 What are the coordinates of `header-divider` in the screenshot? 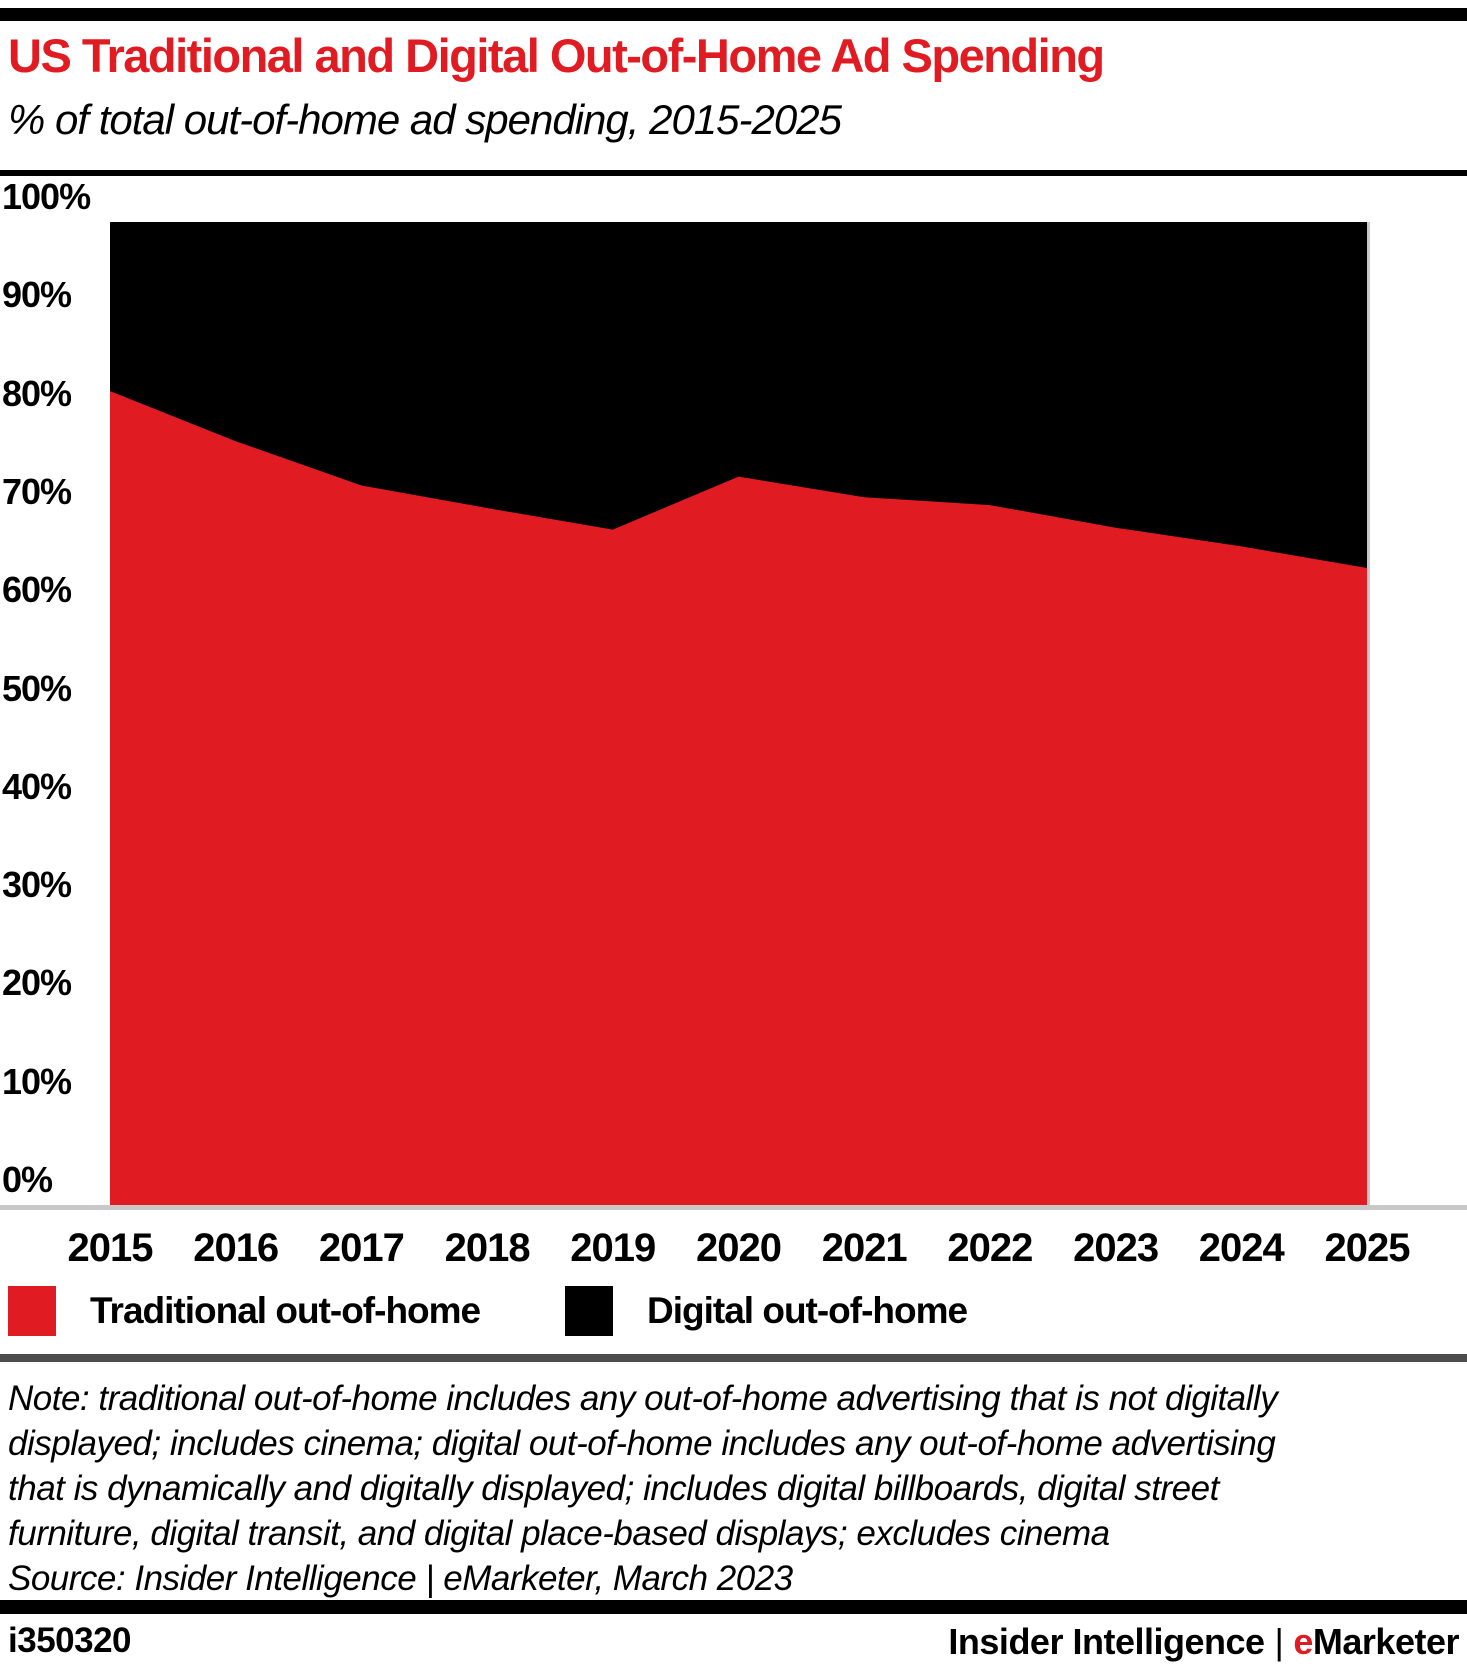 It's located at (733, 173).